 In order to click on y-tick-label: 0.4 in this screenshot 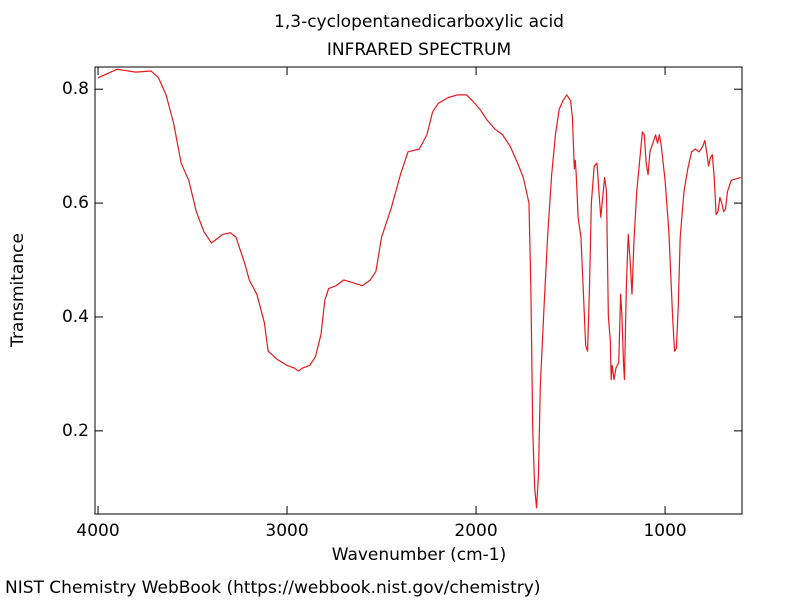, I will do `click(75, 317)`.